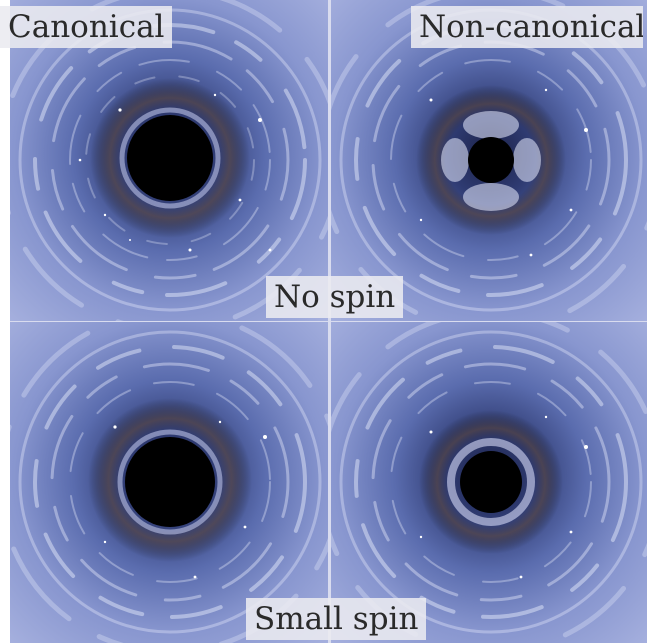 The image size is (647, 643). I want to click on row-label-no-spin: No spin, so click(335, 297).